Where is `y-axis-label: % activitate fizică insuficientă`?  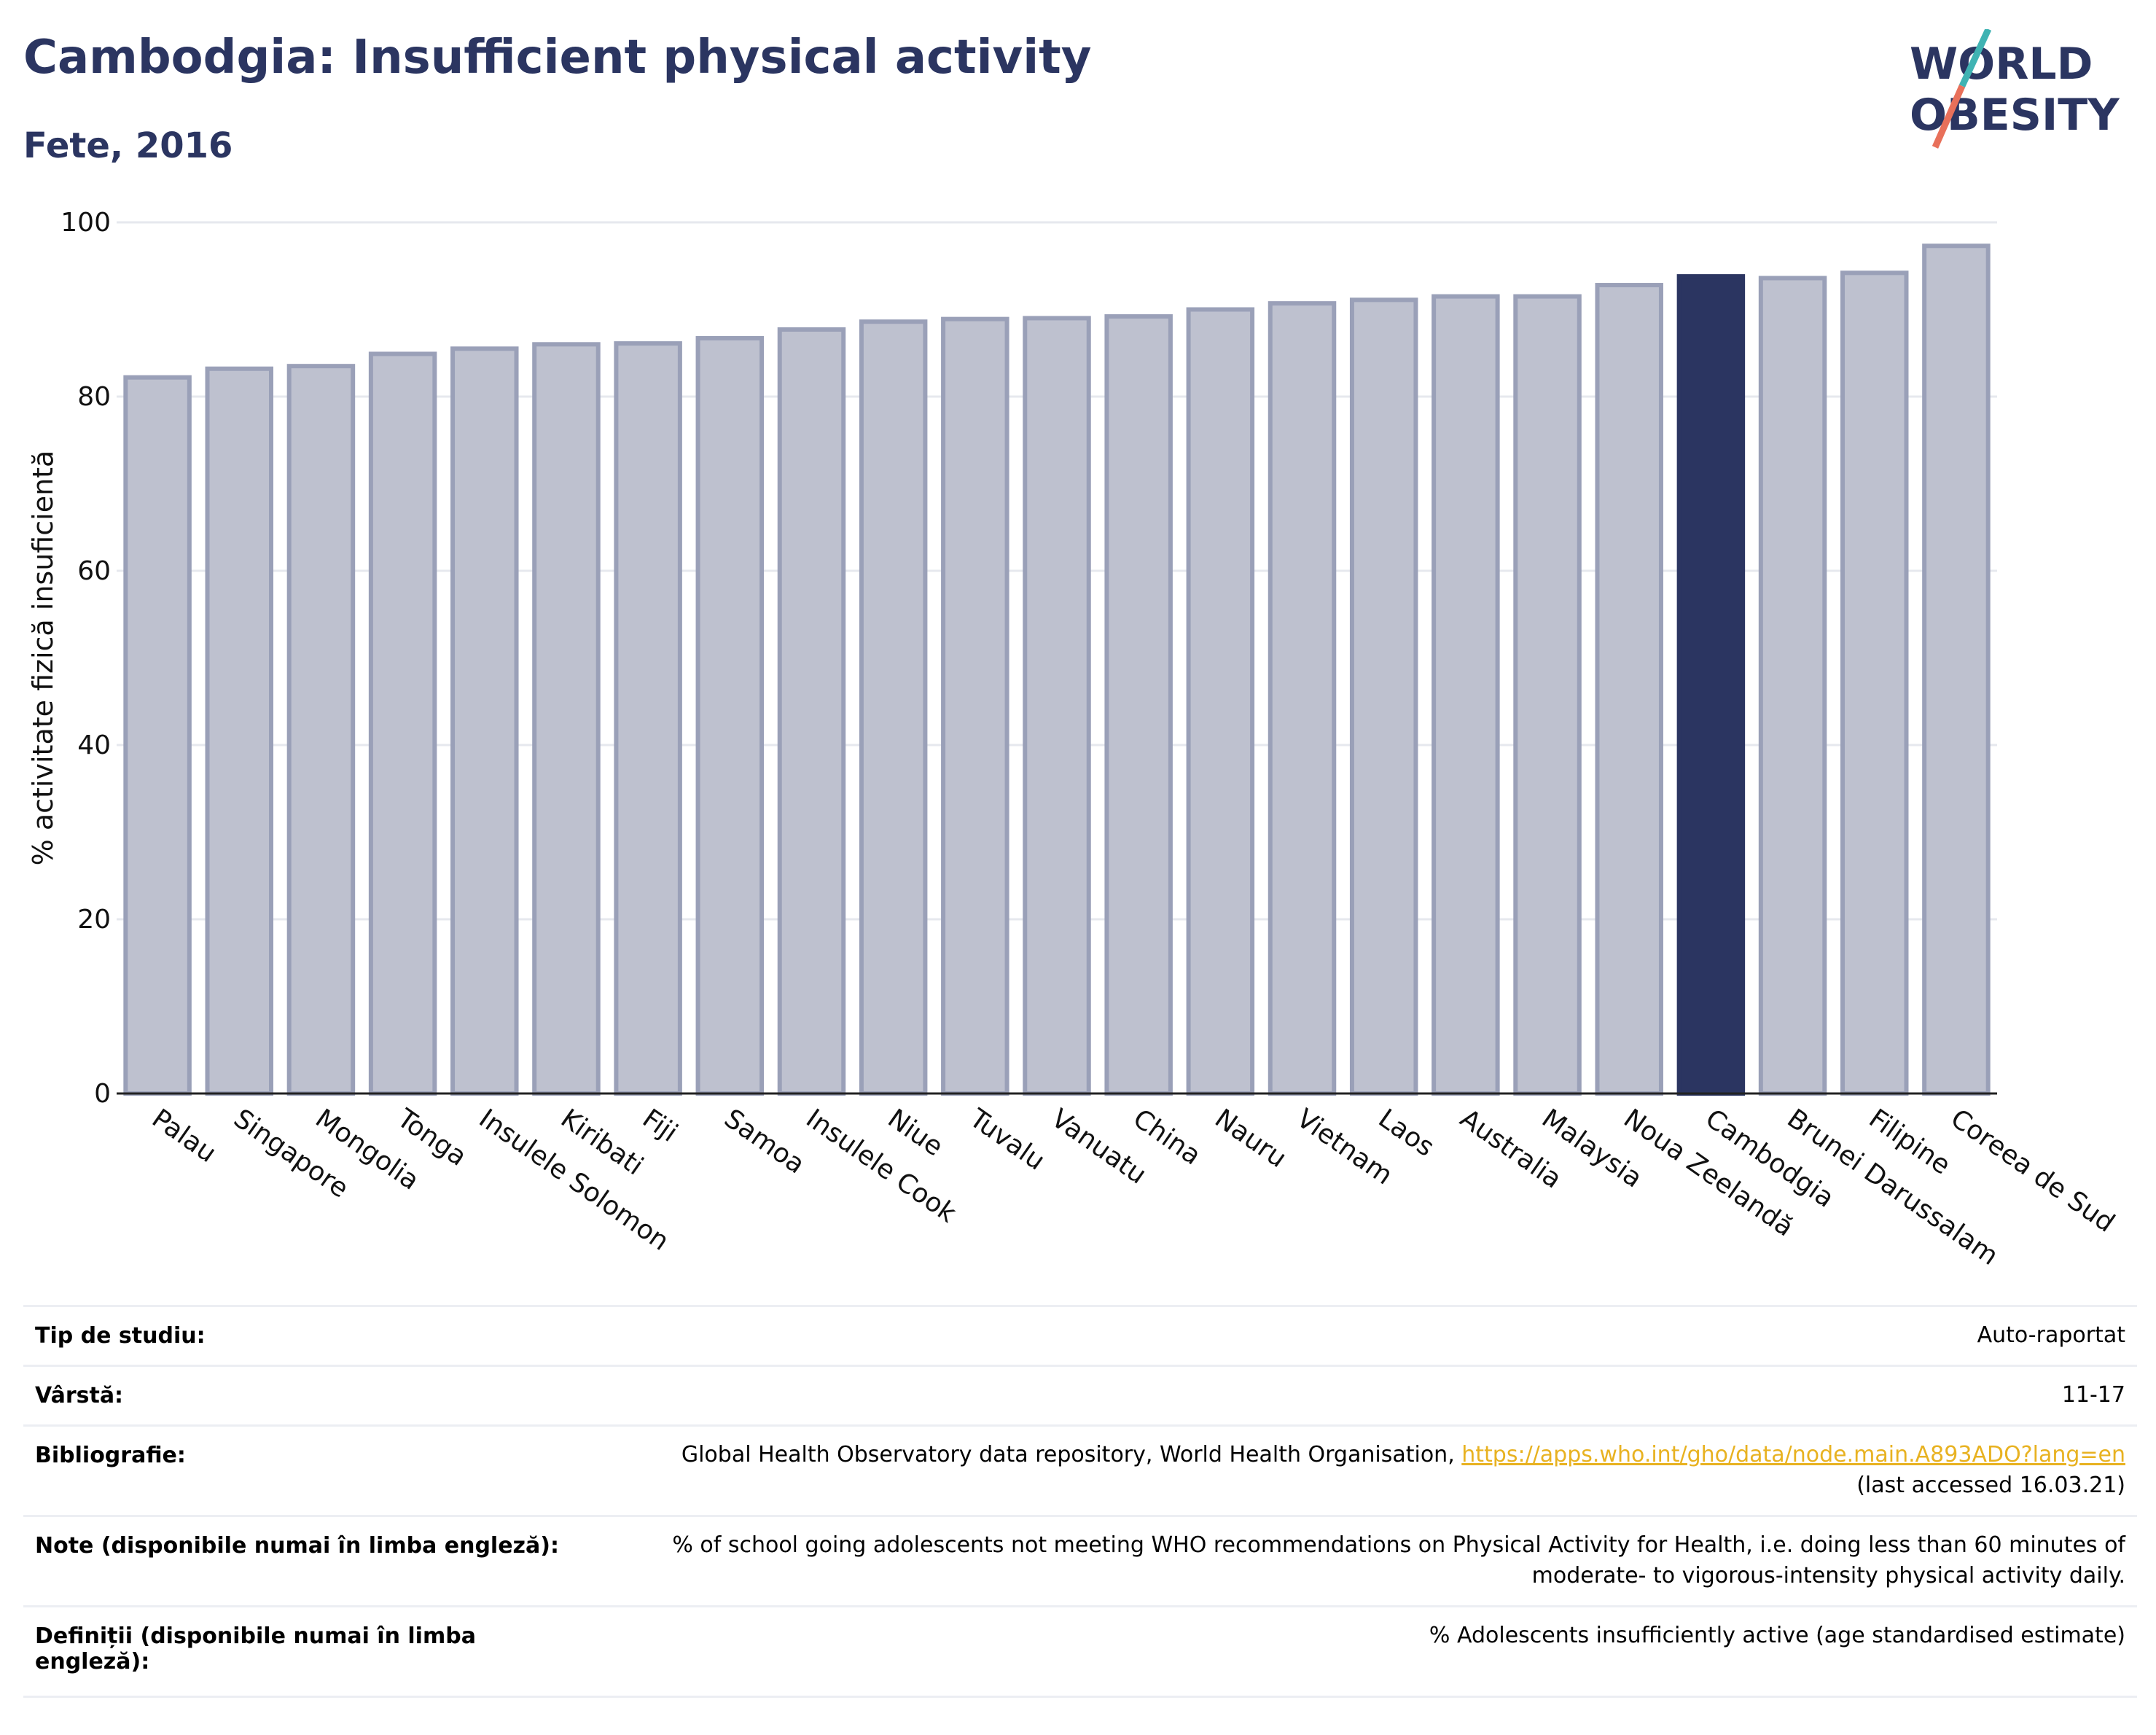
y-axis-label: % activitate fizică insuficientă is located at coordinates (43, 658).